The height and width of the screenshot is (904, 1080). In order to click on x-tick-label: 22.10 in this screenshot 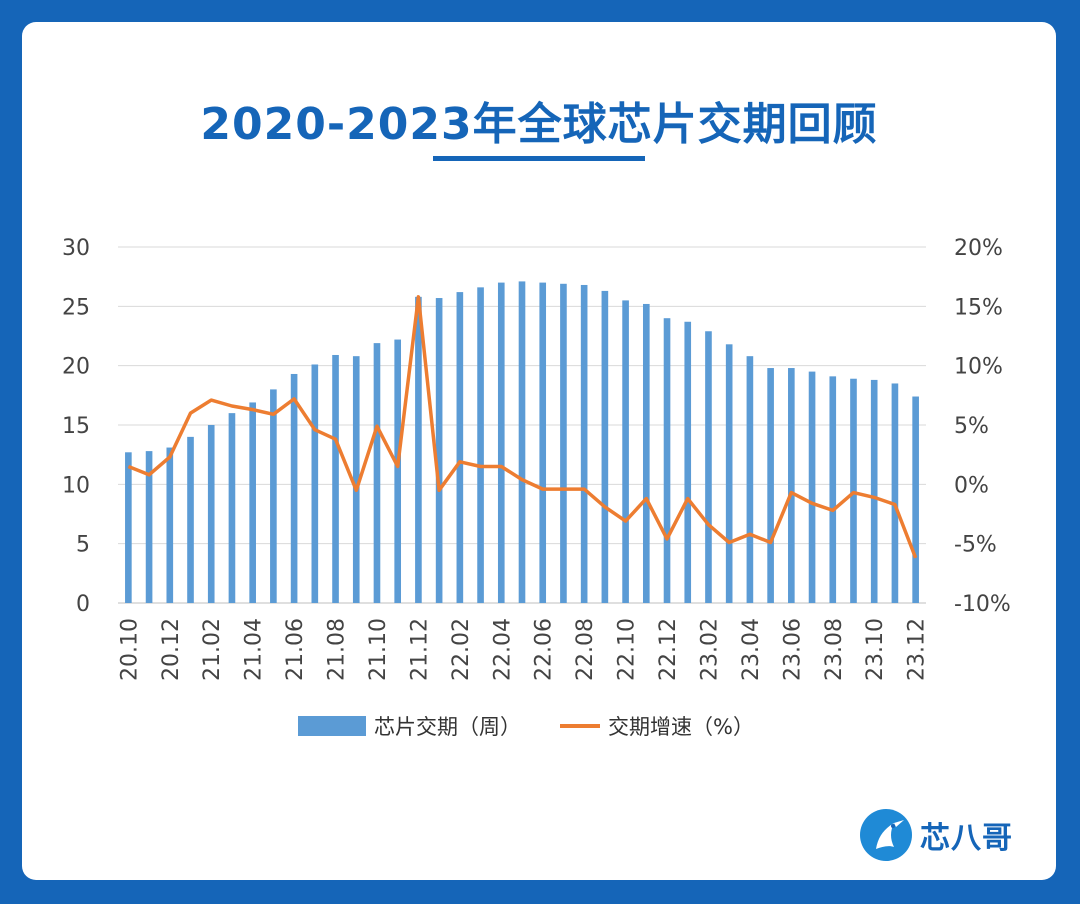, I will do `click(627, 649)`.